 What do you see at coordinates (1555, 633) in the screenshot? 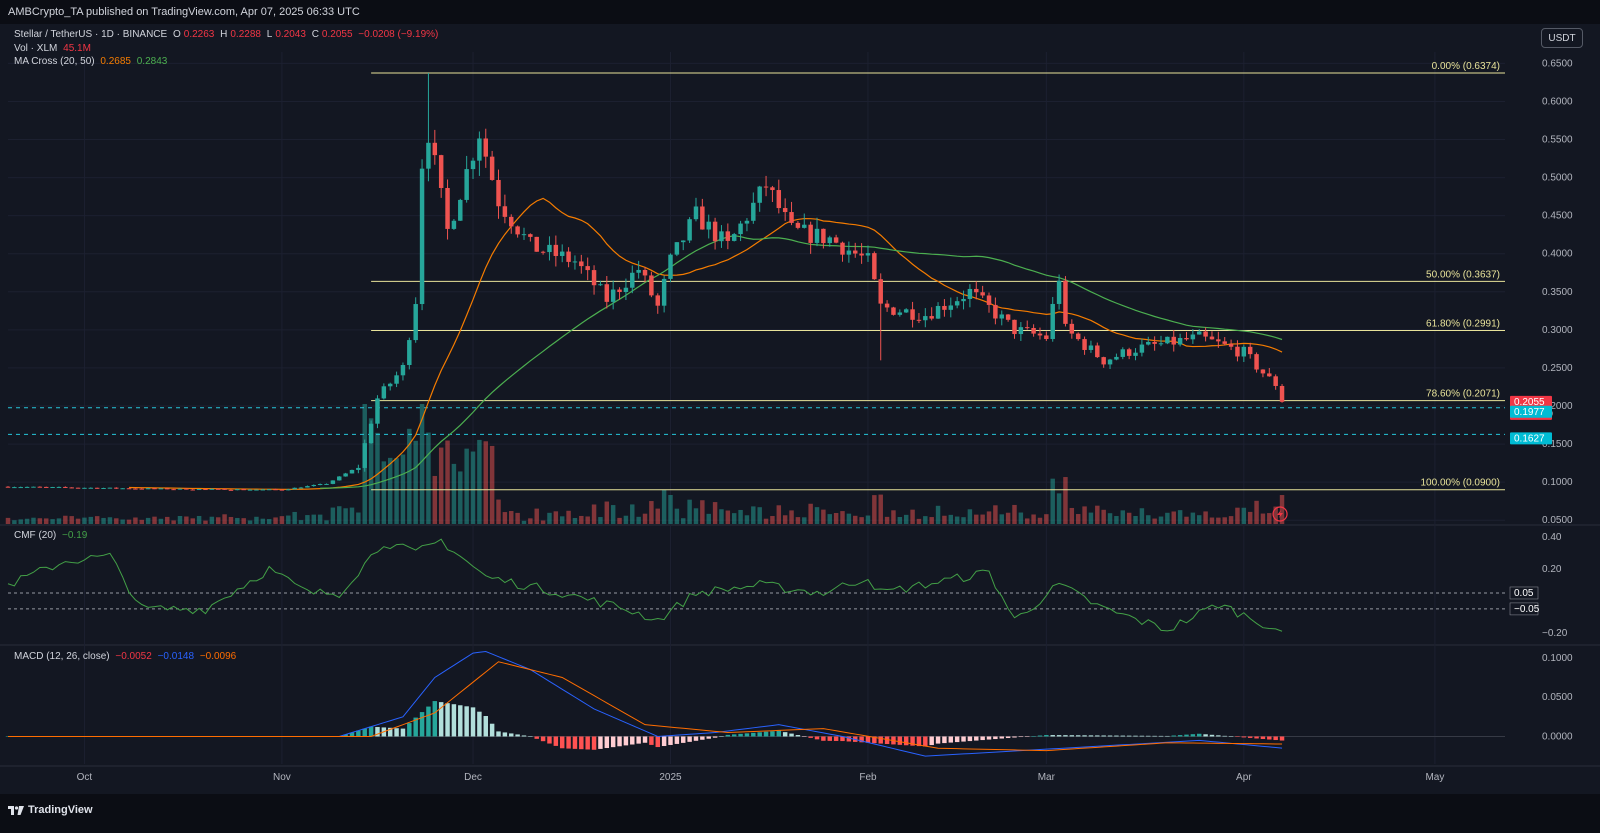
I see `cmf-tick-label: −0.20` at bounding box center [1555, 633].